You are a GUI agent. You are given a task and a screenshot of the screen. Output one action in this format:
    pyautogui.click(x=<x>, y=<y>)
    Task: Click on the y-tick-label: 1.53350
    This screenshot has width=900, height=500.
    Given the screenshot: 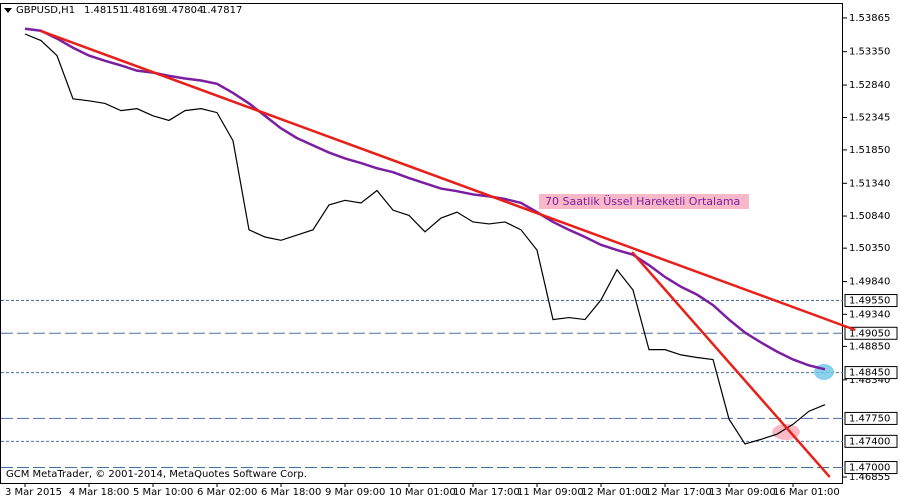 What is the action you would take?
    pyautogui.click(x=869, y=52)
    